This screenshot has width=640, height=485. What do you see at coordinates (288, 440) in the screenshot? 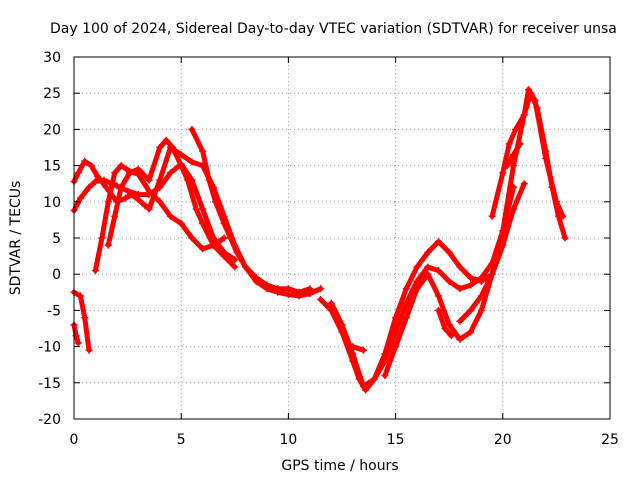
I see `x-tick-label: 10` at bounding box center [288, 440].